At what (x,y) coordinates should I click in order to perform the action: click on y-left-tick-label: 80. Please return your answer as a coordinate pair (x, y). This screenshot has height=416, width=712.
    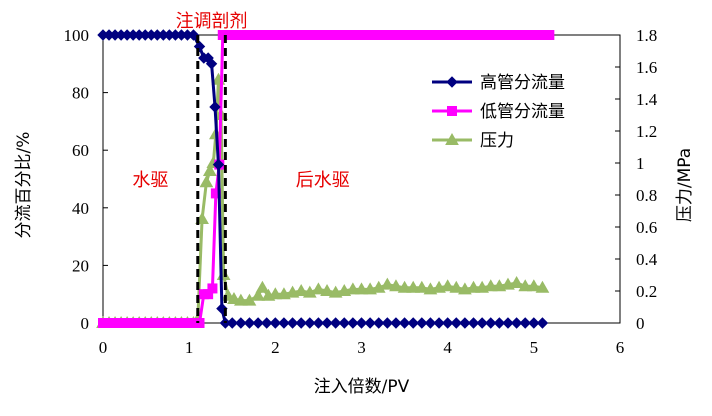
    Looking at the image, I should click on (80, 93).